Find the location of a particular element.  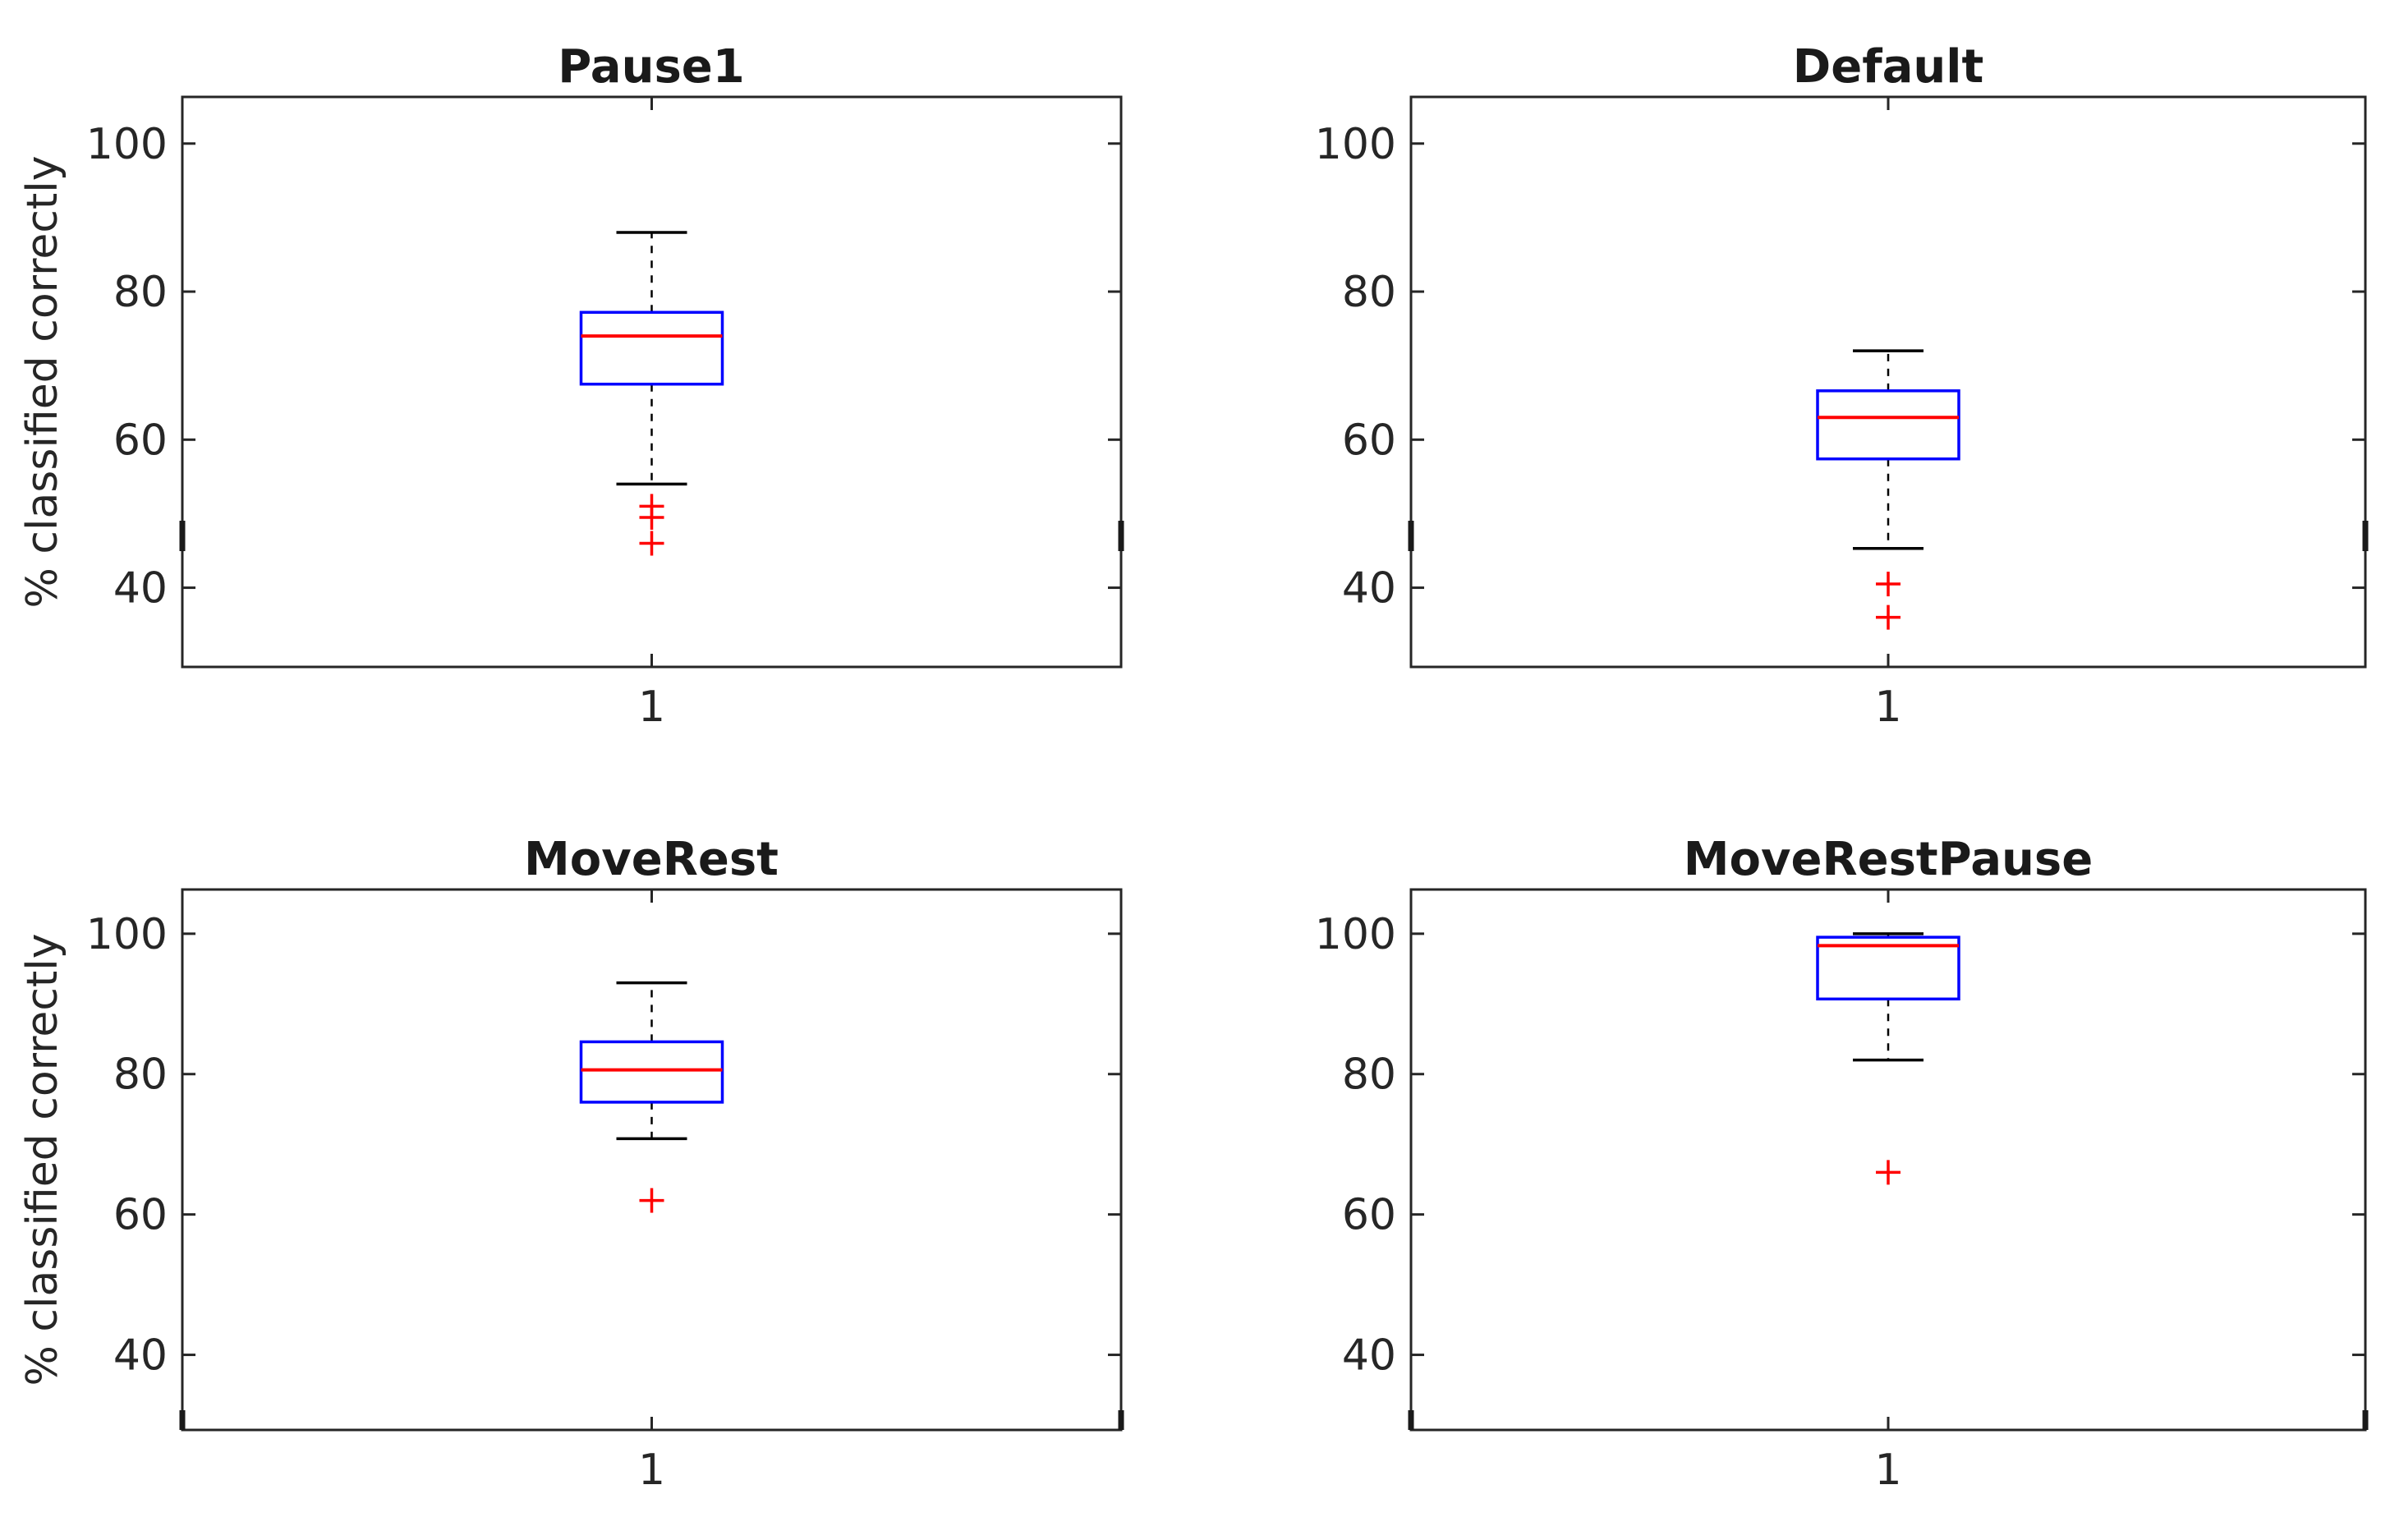

subplot-title-pause1: Pause1 is located at coordinates (651, 67).